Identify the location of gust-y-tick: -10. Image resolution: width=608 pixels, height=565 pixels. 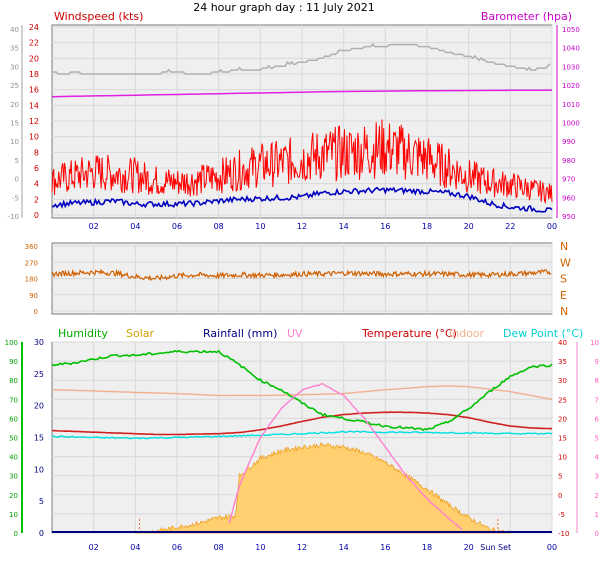
(13, 217).